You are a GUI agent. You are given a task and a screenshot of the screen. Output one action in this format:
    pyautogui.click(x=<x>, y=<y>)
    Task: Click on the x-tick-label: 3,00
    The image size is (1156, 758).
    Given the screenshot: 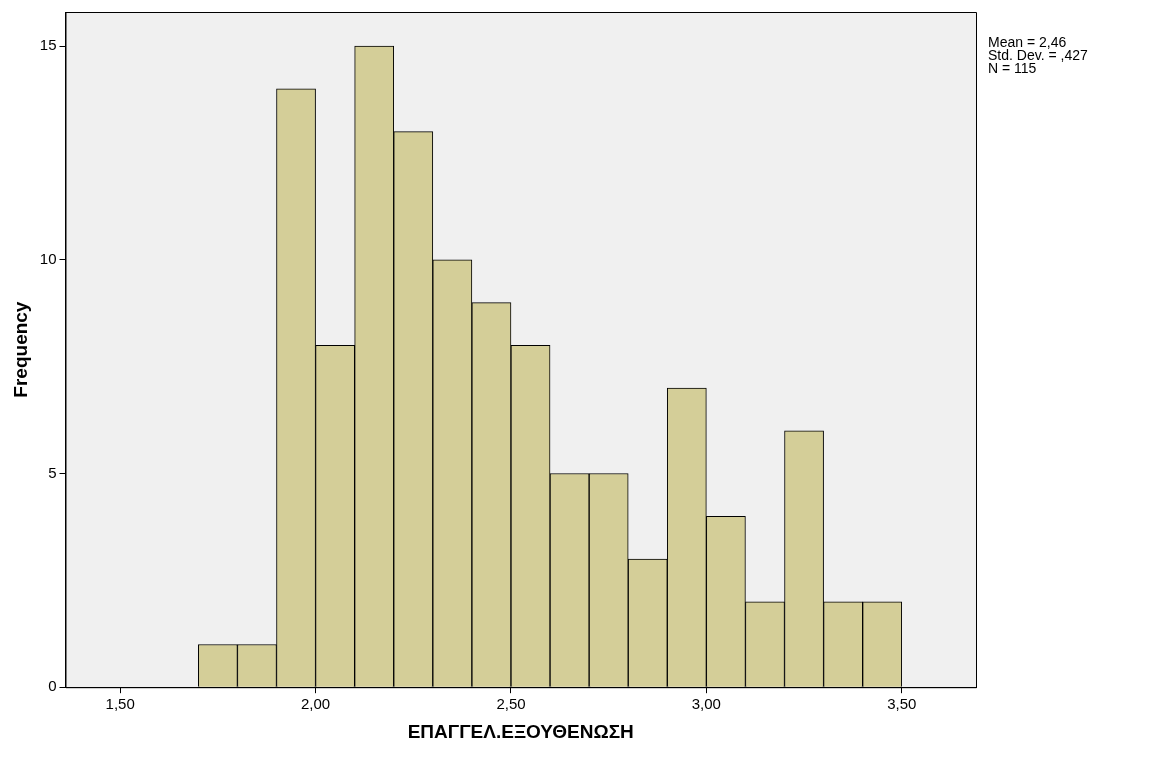 What is the action you would take?
    pyautogui.click(x=706, y=704)
    